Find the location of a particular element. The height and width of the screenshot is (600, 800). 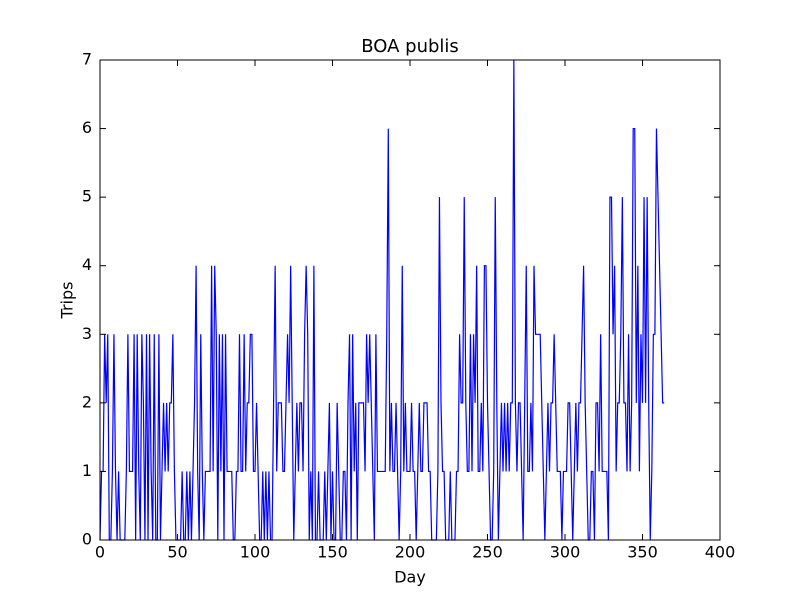

x-axis-label: Day is located at coordinates (410, 577).